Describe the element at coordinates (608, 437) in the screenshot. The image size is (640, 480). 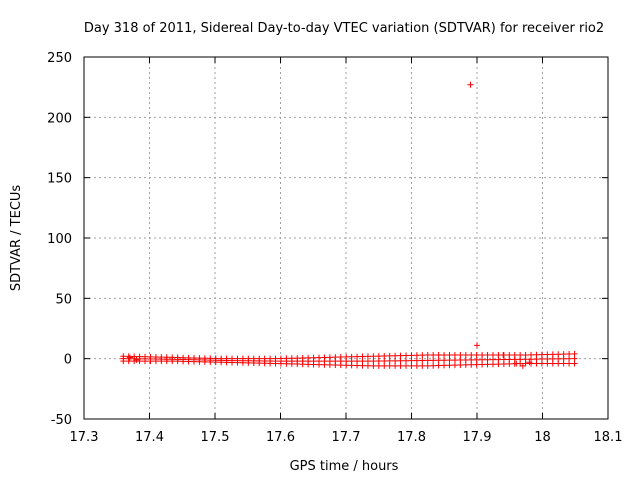
I see `x-tick-label: 18.1` at that location.